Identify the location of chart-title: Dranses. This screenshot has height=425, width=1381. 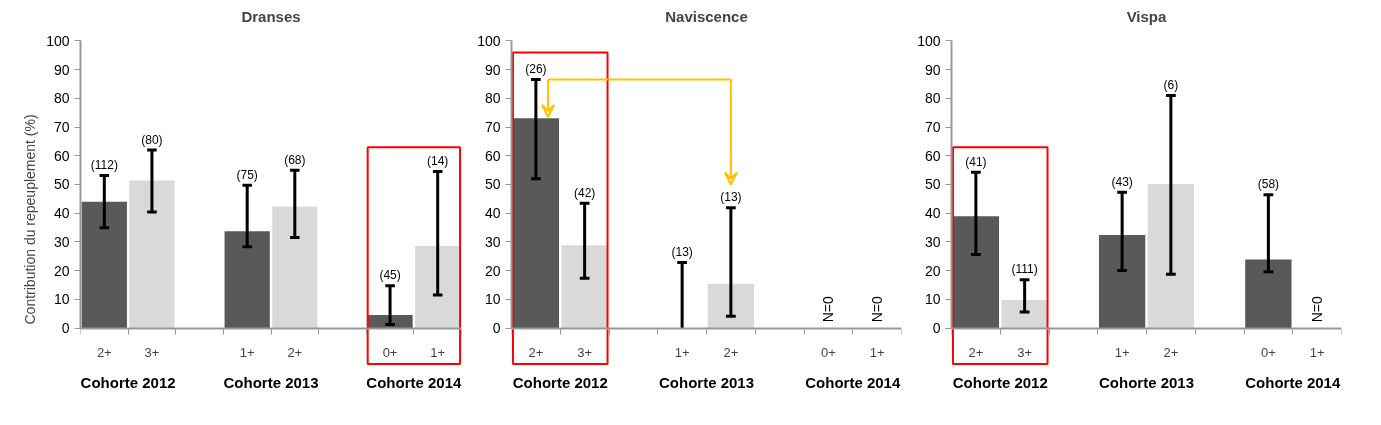
(271, 16).